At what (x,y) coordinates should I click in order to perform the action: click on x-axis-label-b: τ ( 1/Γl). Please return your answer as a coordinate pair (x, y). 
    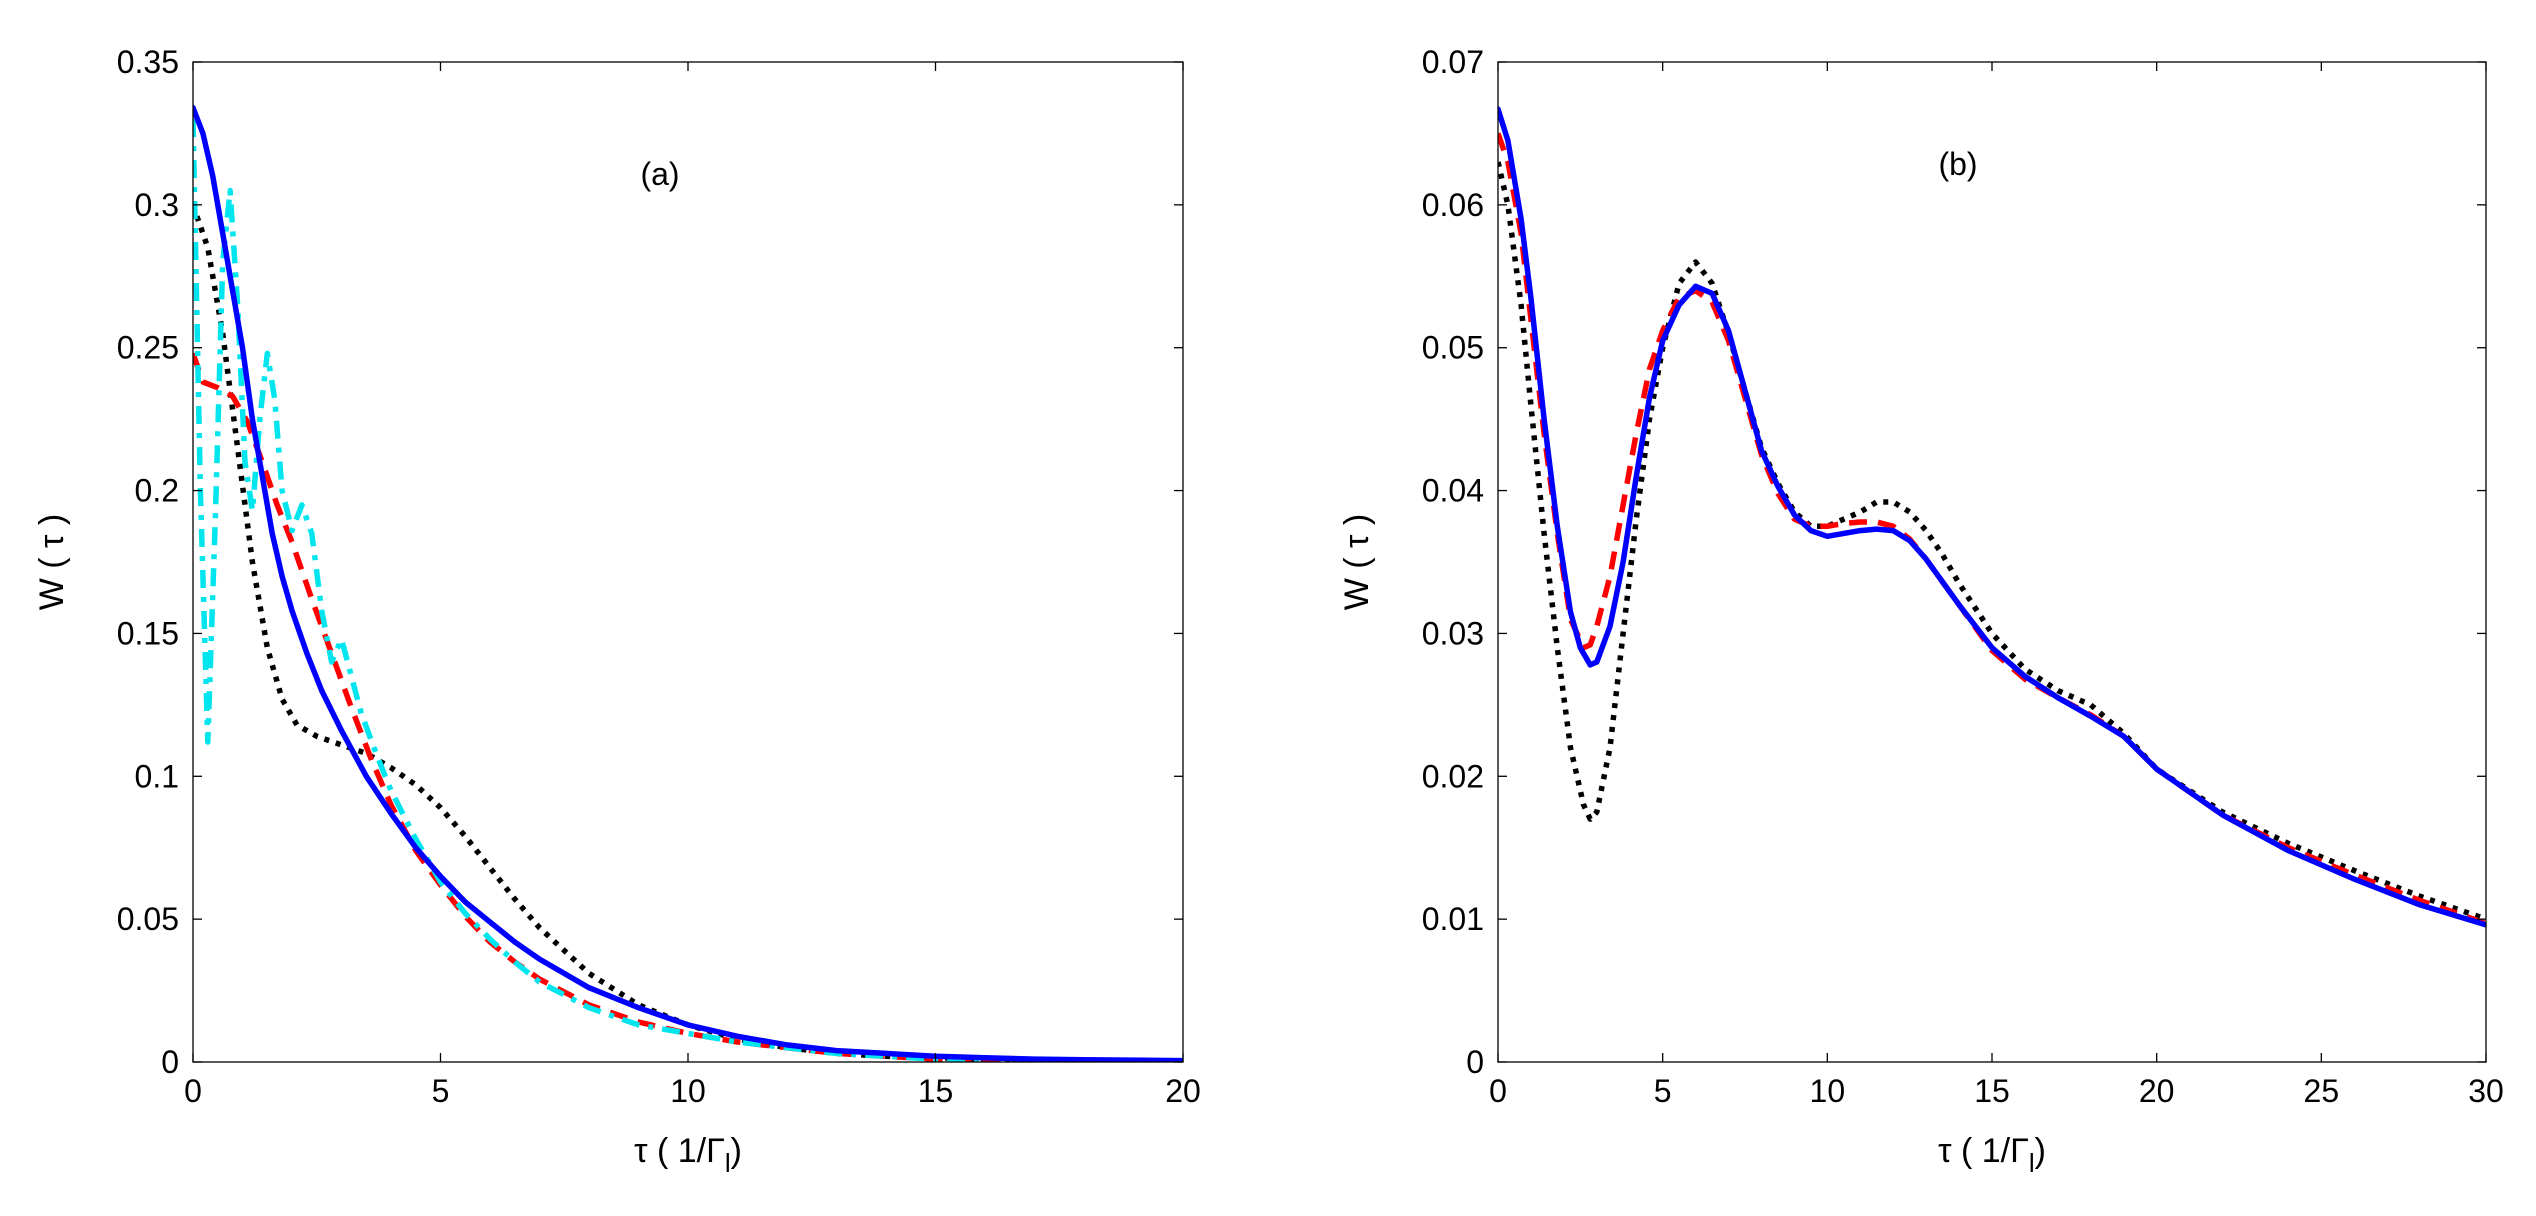
    Looking at the image, I should click on (1992, 1155).